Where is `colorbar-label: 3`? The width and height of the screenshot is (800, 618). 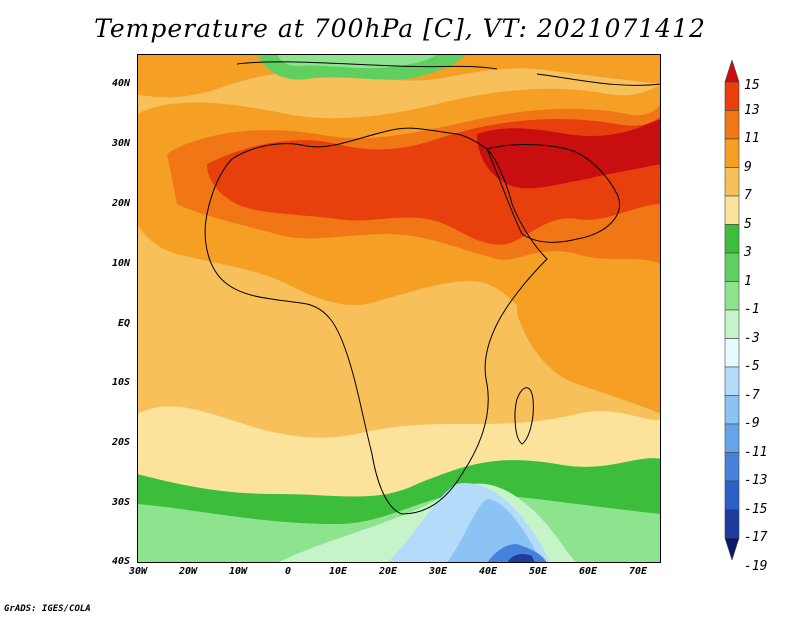 colorbar-label: 3 is located at coordinates (748, 252).